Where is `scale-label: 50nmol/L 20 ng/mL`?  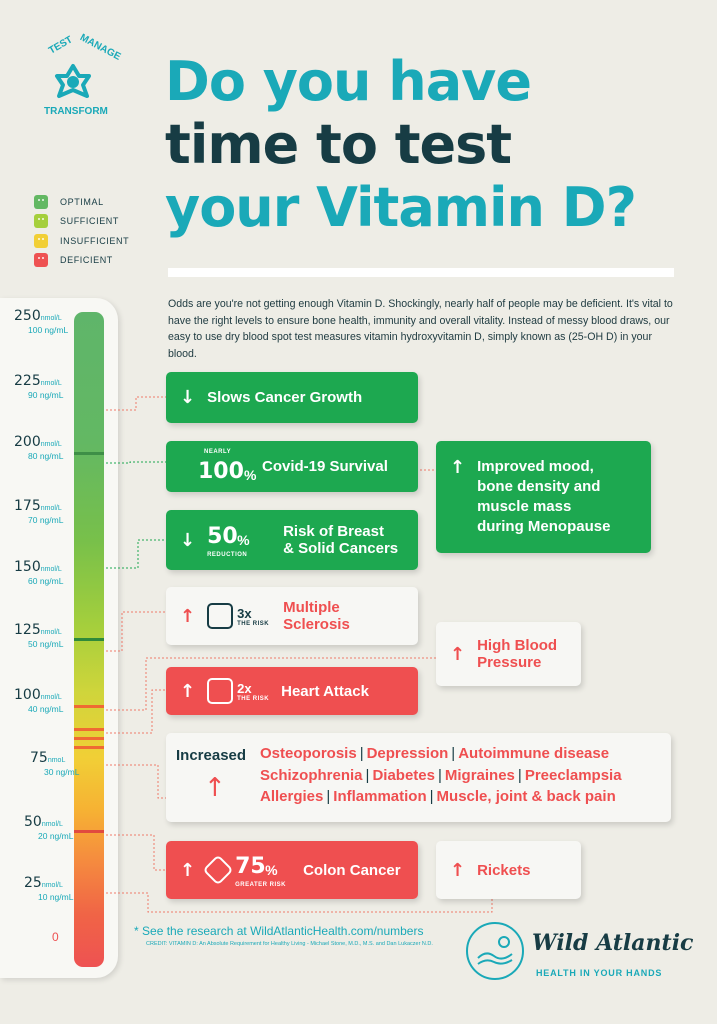
scale-label: 50nmol/L 20 ng/mL is located at coordinates (48, 827).